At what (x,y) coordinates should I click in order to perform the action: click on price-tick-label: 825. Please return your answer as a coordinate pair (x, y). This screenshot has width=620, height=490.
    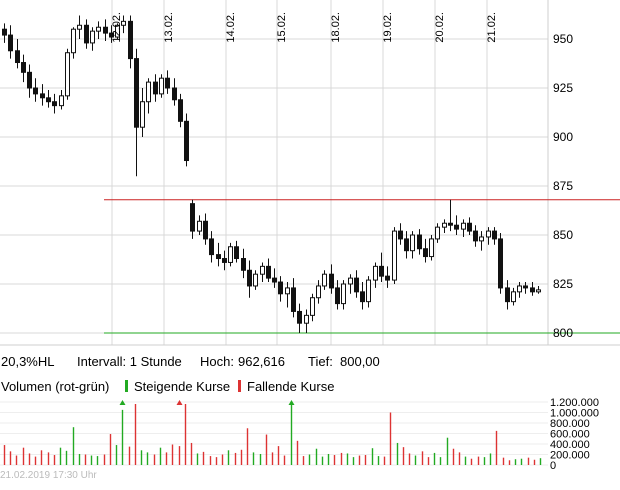
    Looking at the image, I should click on (563, 284).